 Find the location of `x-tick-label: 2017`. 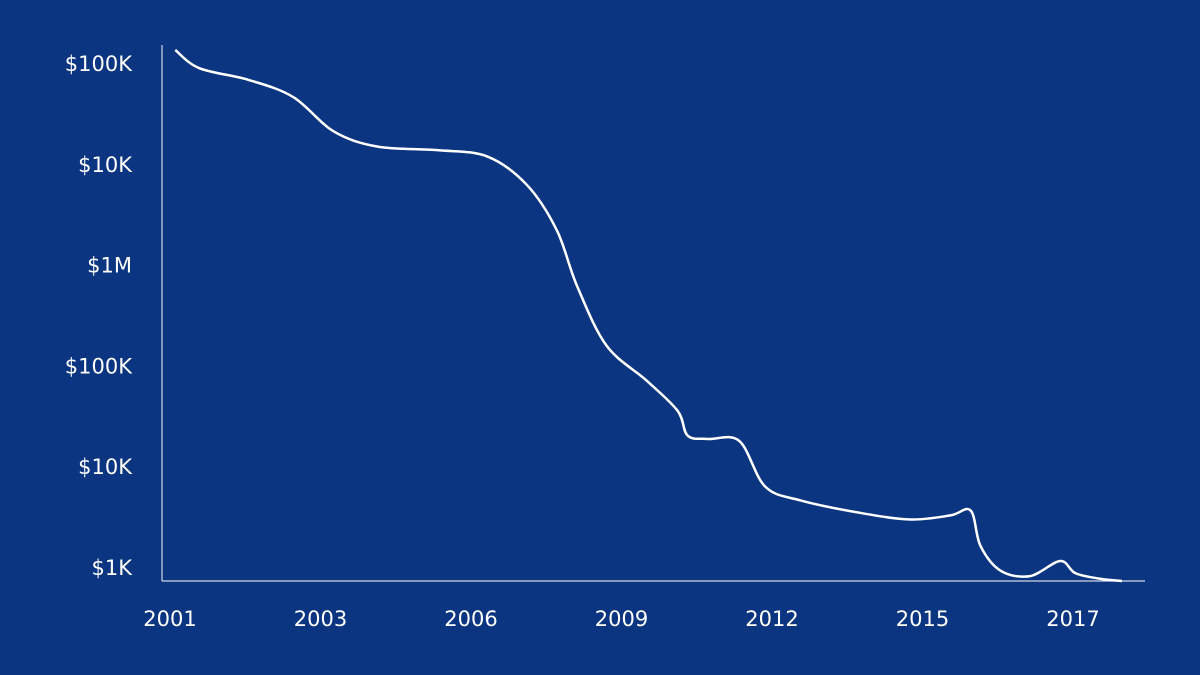

x-tick-label: 2017 is located at coordinates (1072, 619).